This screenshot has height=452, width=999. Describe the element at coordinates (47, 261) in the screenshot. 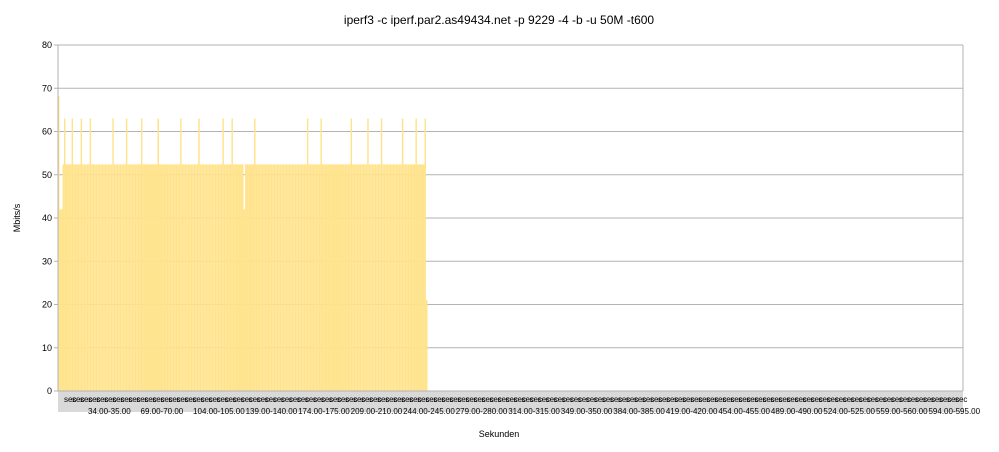

I see `y-tick-label: 30` at that location.